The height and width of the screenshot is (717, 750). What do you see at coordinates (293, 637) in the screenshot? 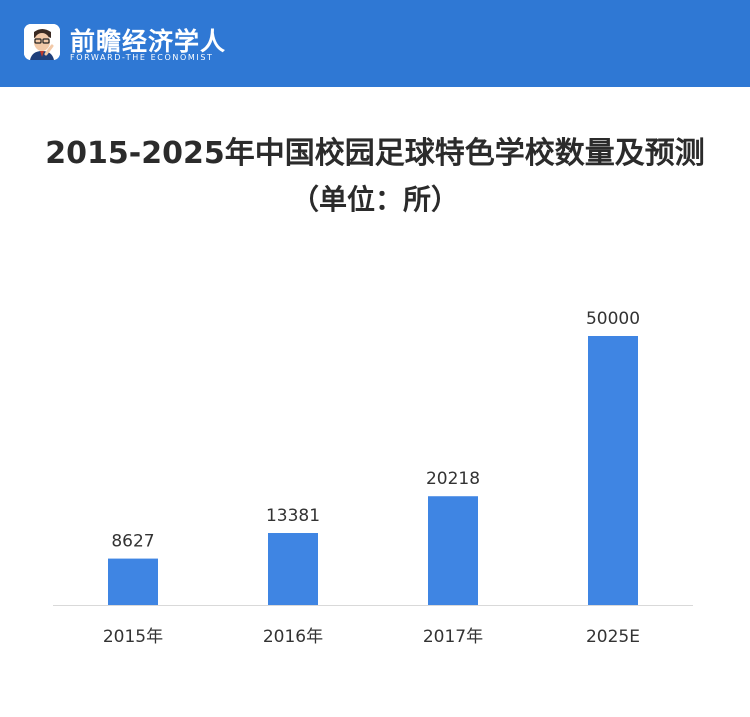
I see `x-tick-label-1: 2016年` at bounding box center [293, 637].